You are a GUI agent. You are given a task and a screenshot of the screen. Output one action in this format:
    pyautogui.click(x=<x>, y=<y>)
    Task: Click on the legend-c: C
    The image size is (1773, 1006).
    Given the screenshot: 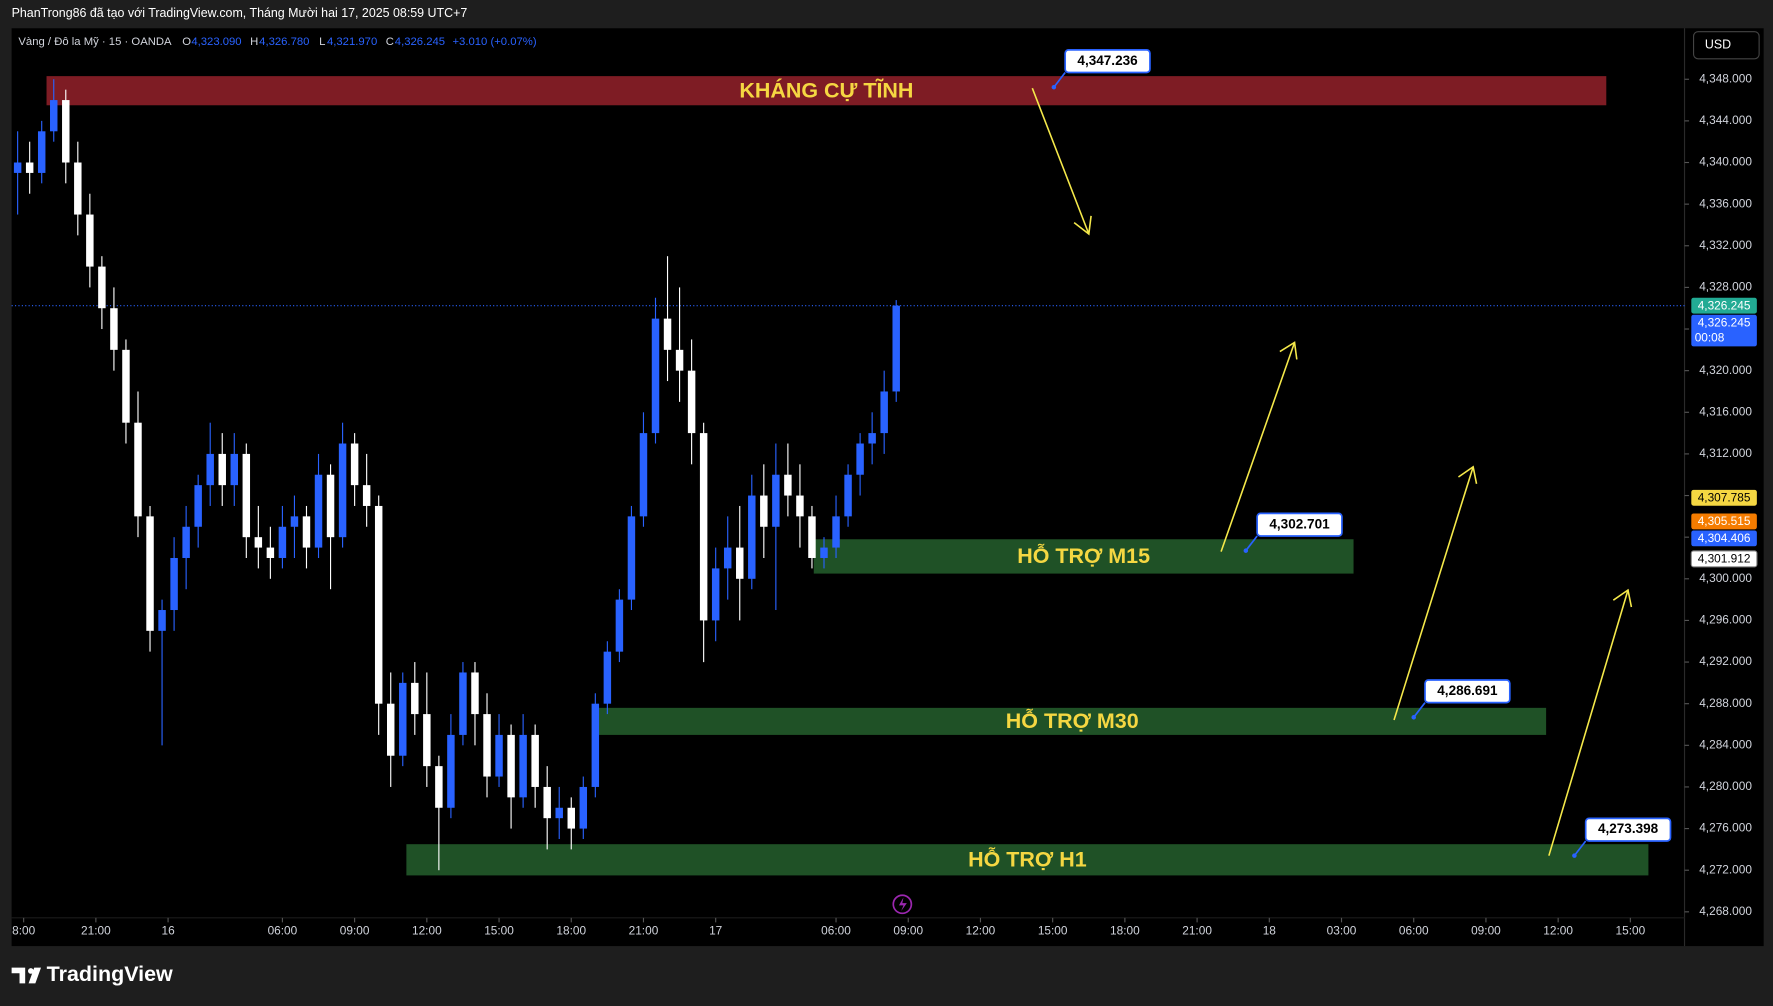 What is the action you would take?
    pyautogui.click(x=390, y=42)
    